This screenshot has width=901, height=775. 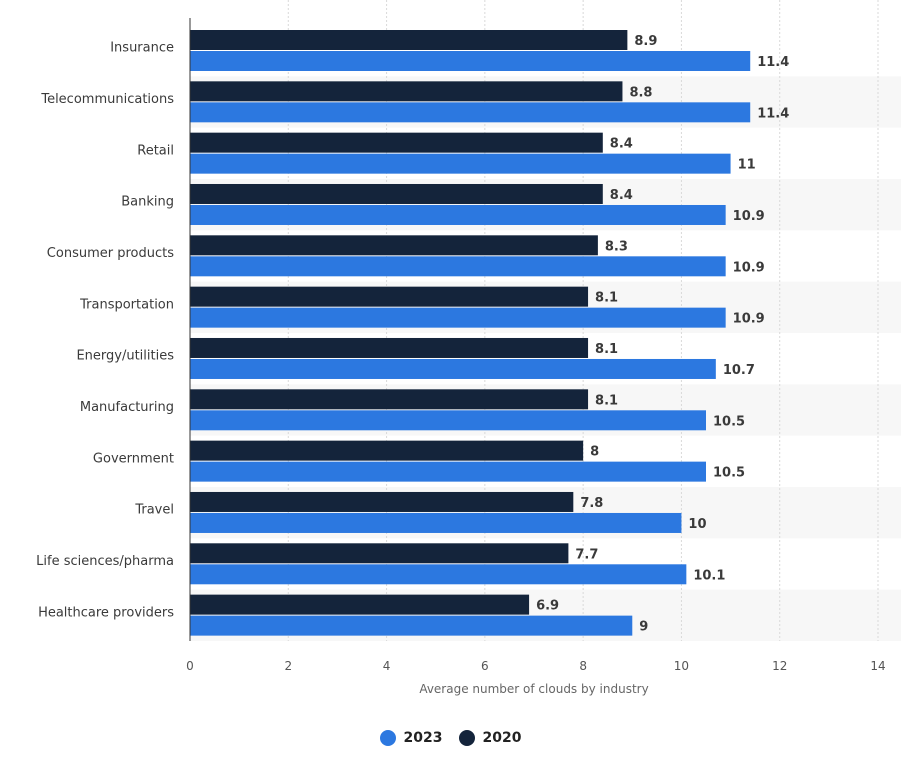 What do you see at coordinates (749, 216) in the screenshot?
I see `data-label-2023-banking: 10.9` at bounding box center [749, 216].